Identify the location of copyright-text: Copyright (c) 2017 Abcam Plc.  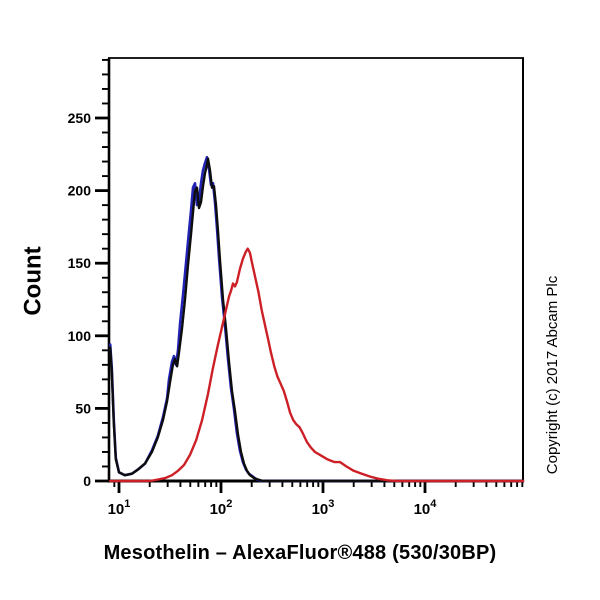
(552, 374).